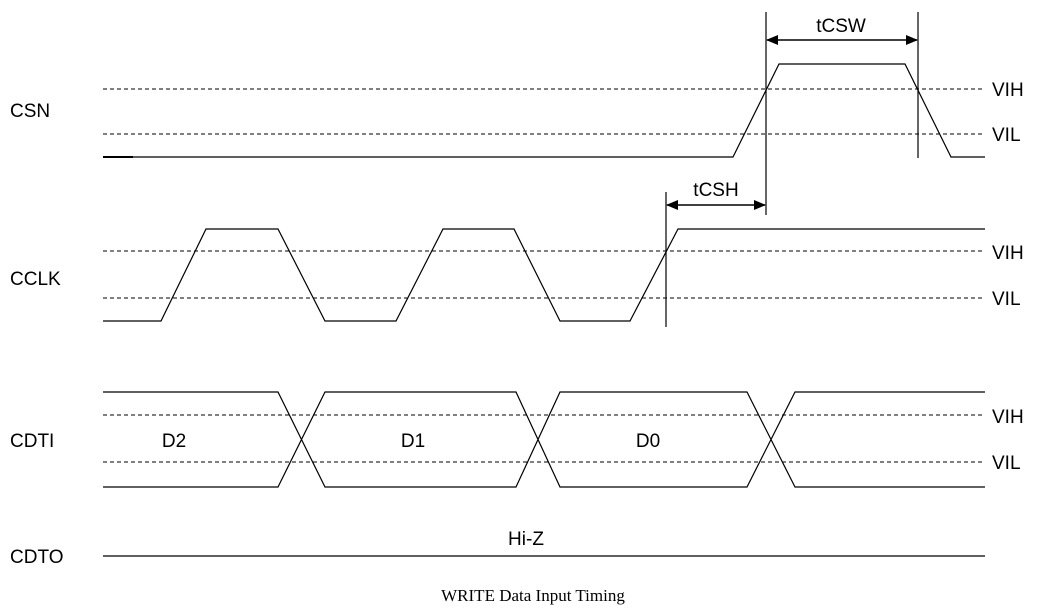 Image resolution: width=1041 pixels, height=612 pixels. Describe the element at coordinates (1006, 299) in the screenshot. I see `cclk-vil-label: VIL` at that location.